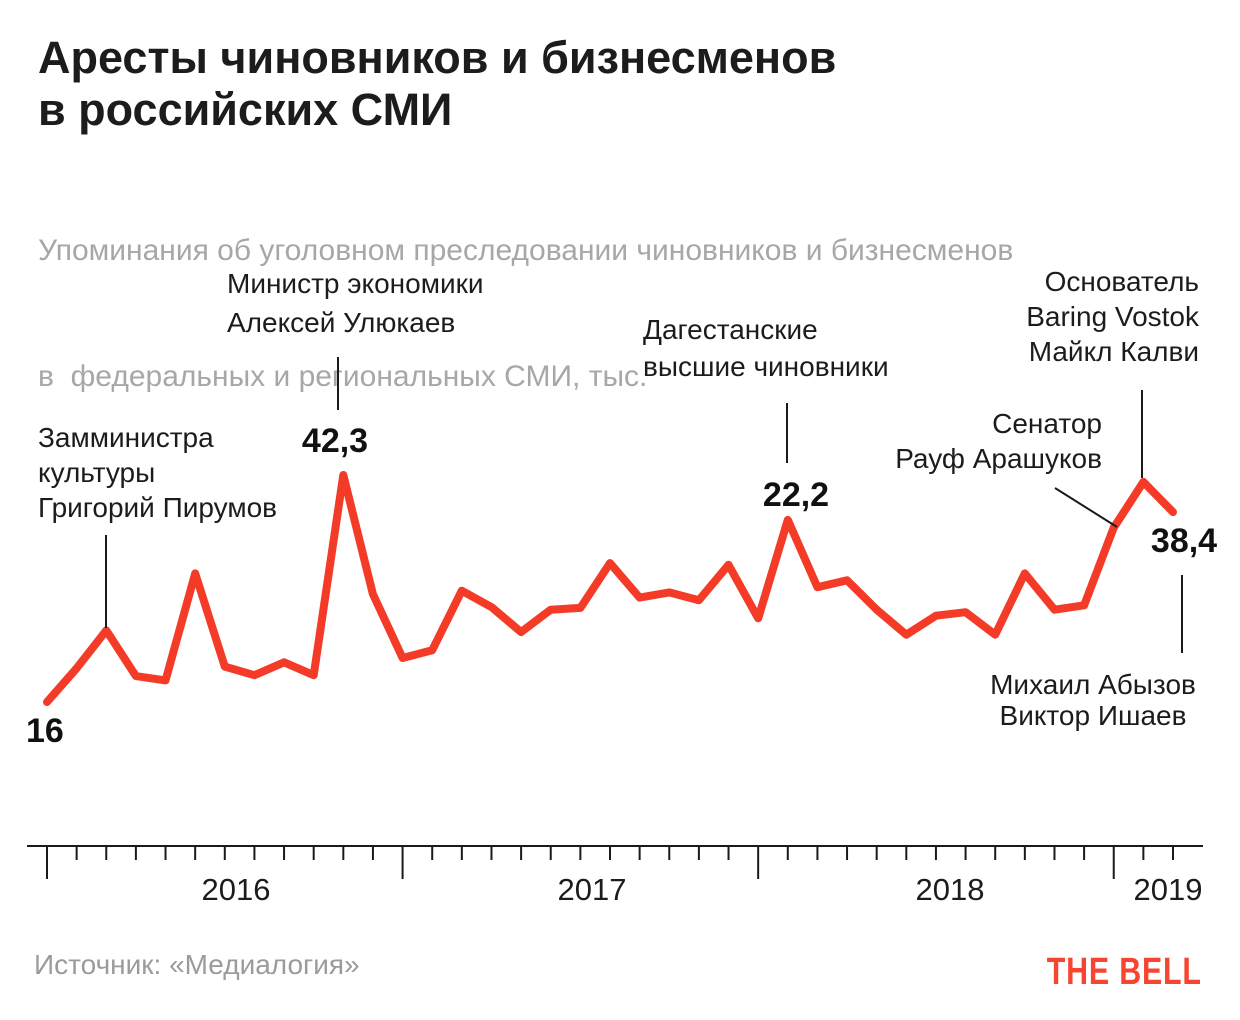 This screenshot has width=1240, height=1020. Describe the element at coordinates (950, 889) in the screenshot. I see `axis-year-label: 2018` at that location.